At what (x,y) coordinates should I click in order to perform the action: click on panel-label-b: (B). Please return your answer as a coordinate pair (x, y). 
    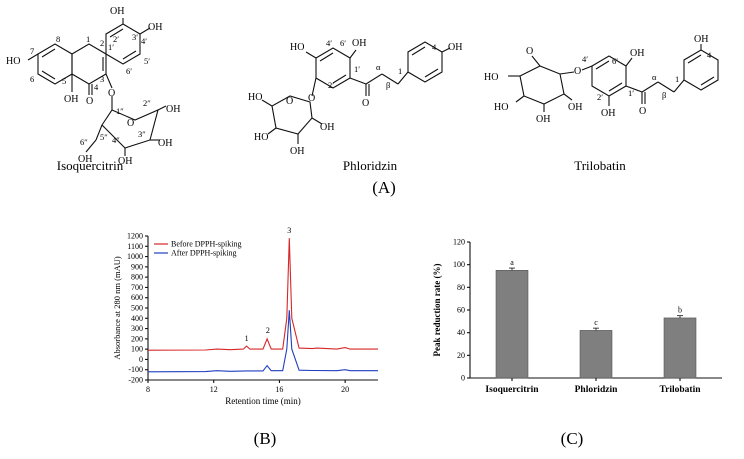
    Looking at the image, I should click on (265, 438).